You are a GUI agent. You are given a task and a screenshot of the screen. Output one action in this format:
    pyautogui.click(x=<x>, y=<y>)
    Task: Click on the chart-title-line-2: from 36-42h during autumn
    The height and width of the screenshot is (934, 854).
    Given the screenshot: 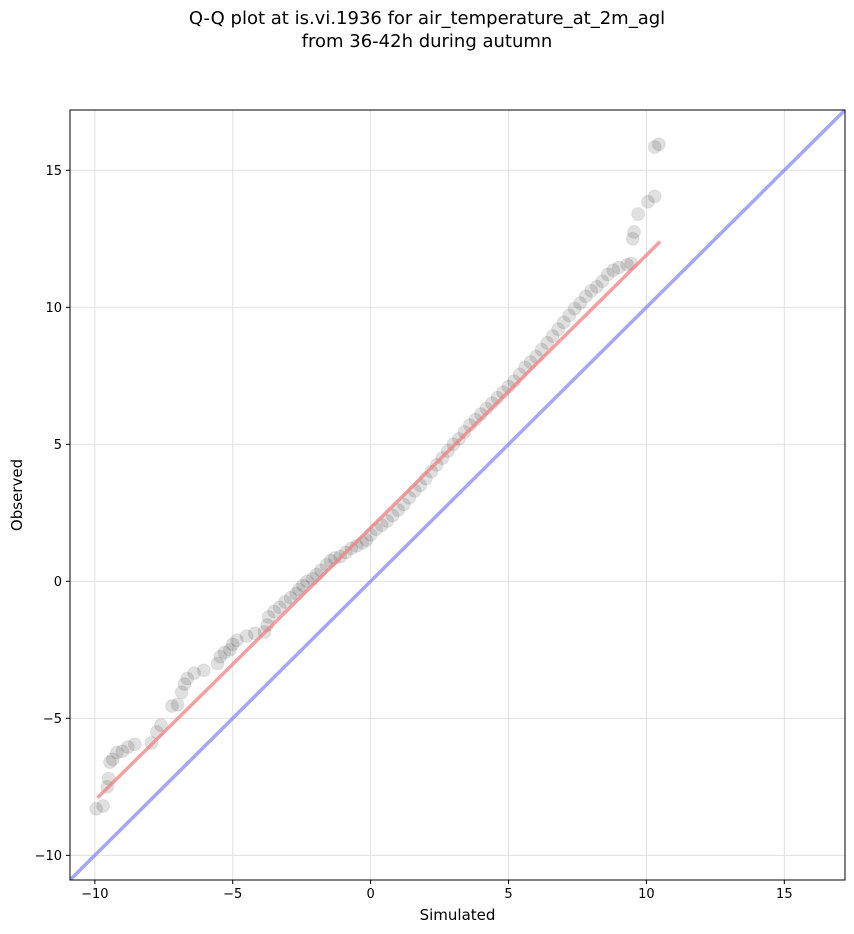 What is the action you would take?
    pyautogui.click(x=427, y=41)
    